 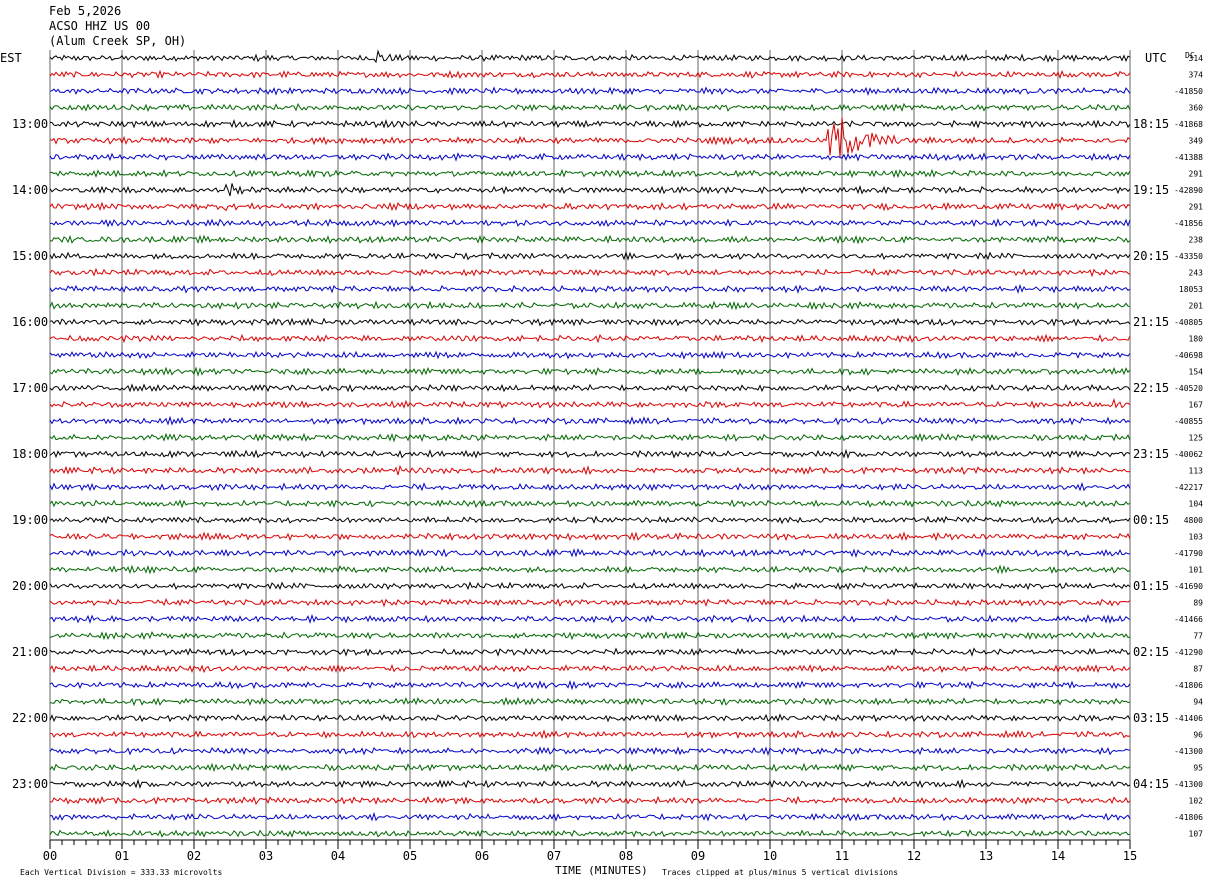 I want to click on dc-offset-17: 180, so click(x=1196, y=339).